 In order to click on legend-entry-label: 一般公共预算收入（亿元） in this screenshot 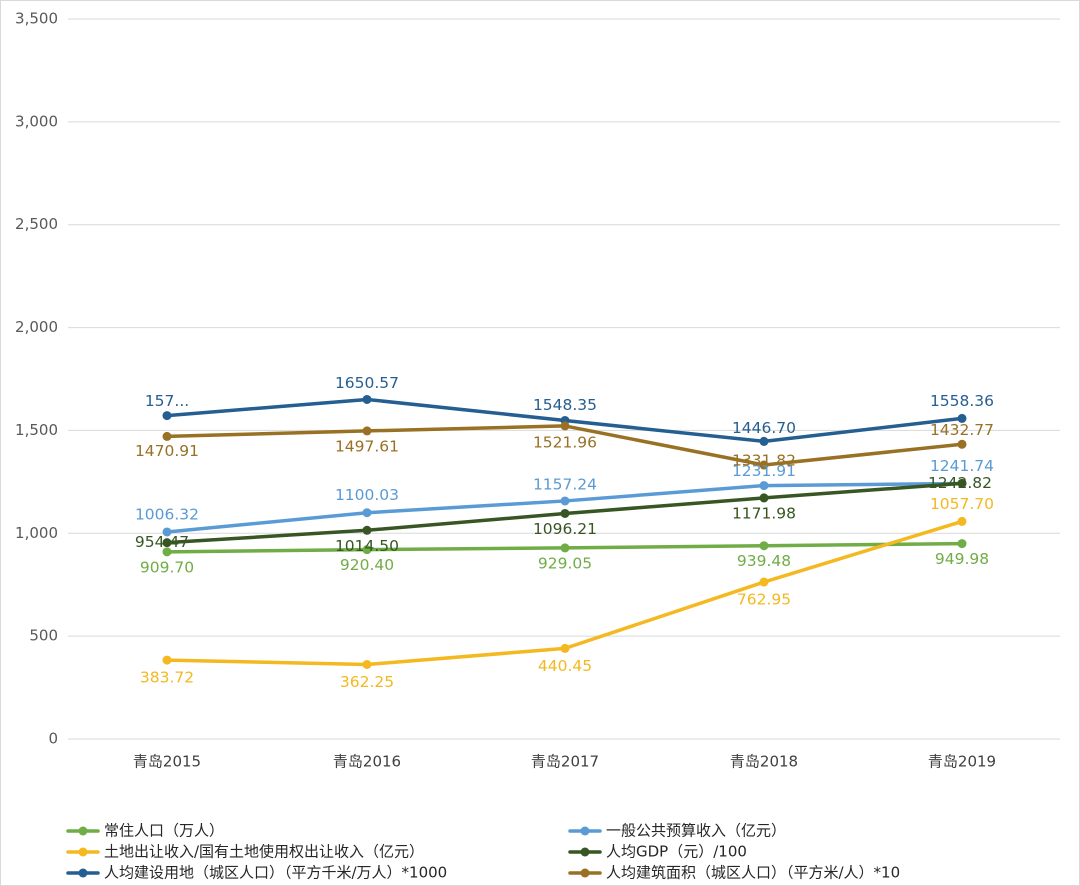, I will do `click(696, 831)`.